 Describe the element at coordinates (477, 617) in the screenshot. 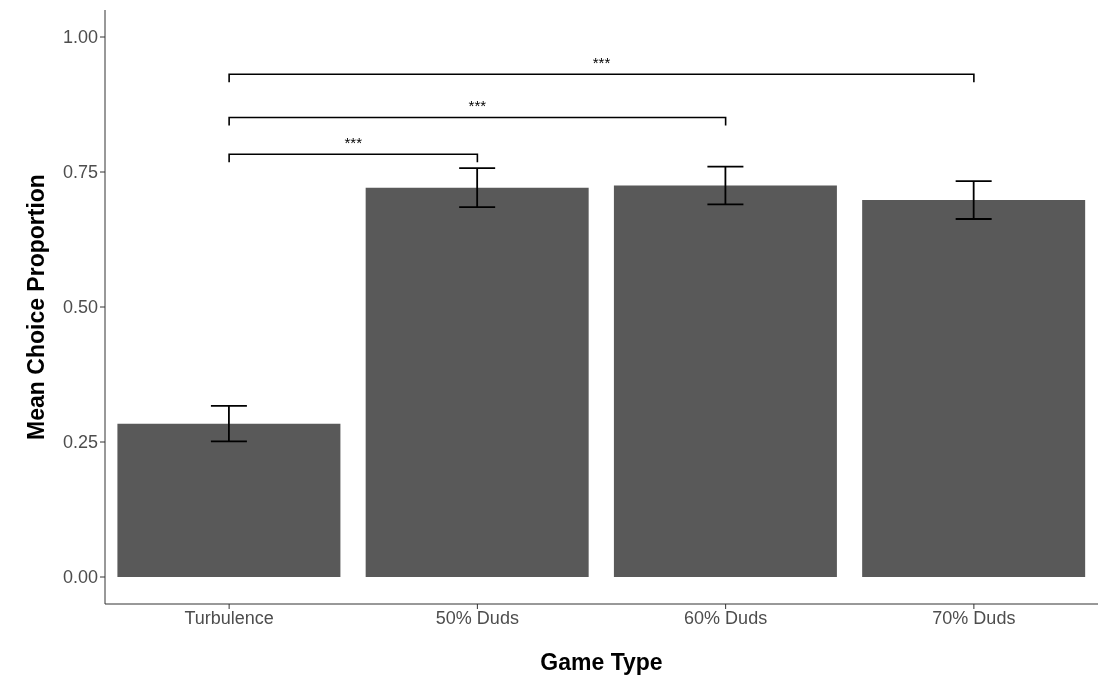

I see `x-tick-label: 50% Duds` at that location.